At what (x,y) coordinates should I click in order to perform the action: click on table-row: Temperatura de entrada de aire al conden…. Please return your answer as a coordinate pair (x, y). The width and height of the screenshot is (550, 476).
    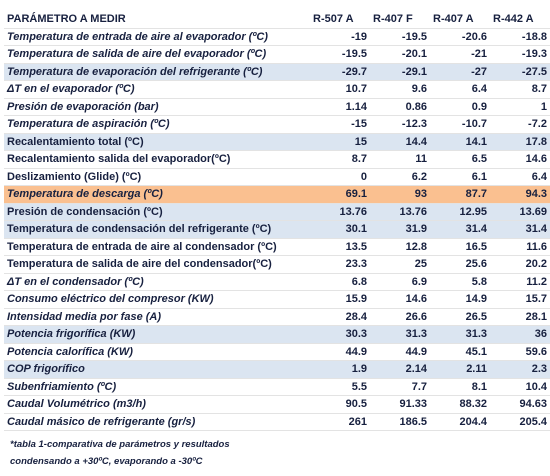
    Looking at the image, I should click on (277, 247).